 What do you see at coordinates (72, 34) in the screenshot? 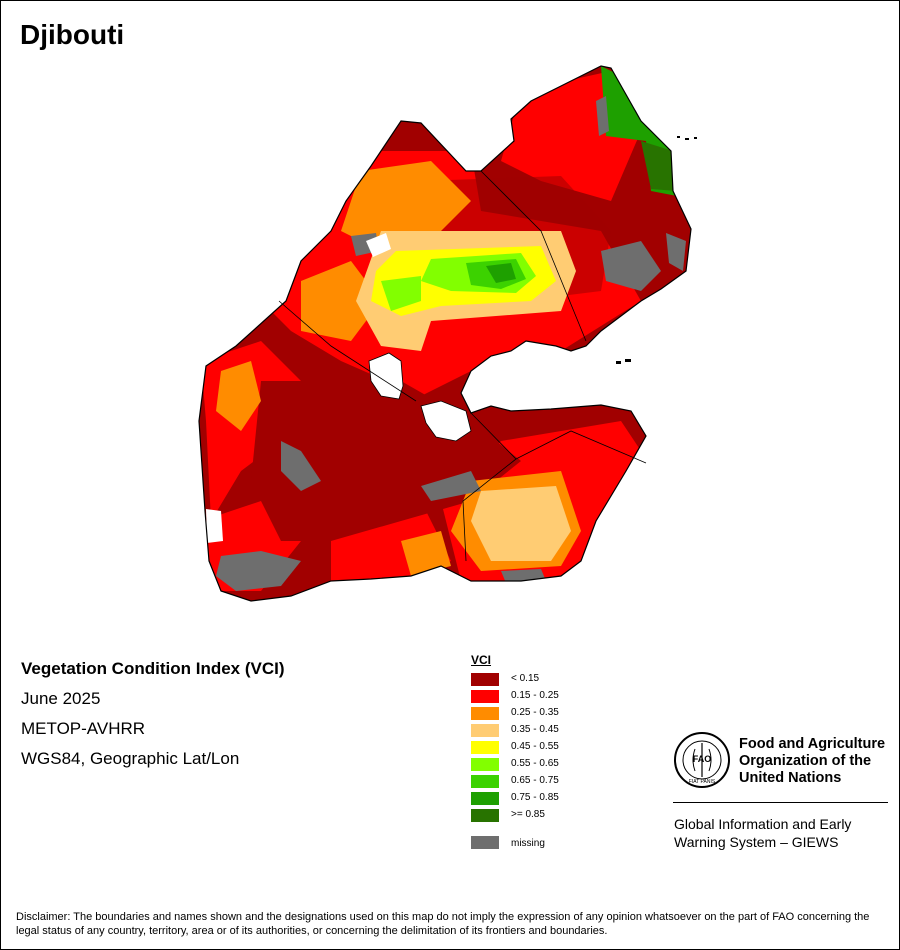
I see `map-title: Djibouti` at bounding box center [72, 34].